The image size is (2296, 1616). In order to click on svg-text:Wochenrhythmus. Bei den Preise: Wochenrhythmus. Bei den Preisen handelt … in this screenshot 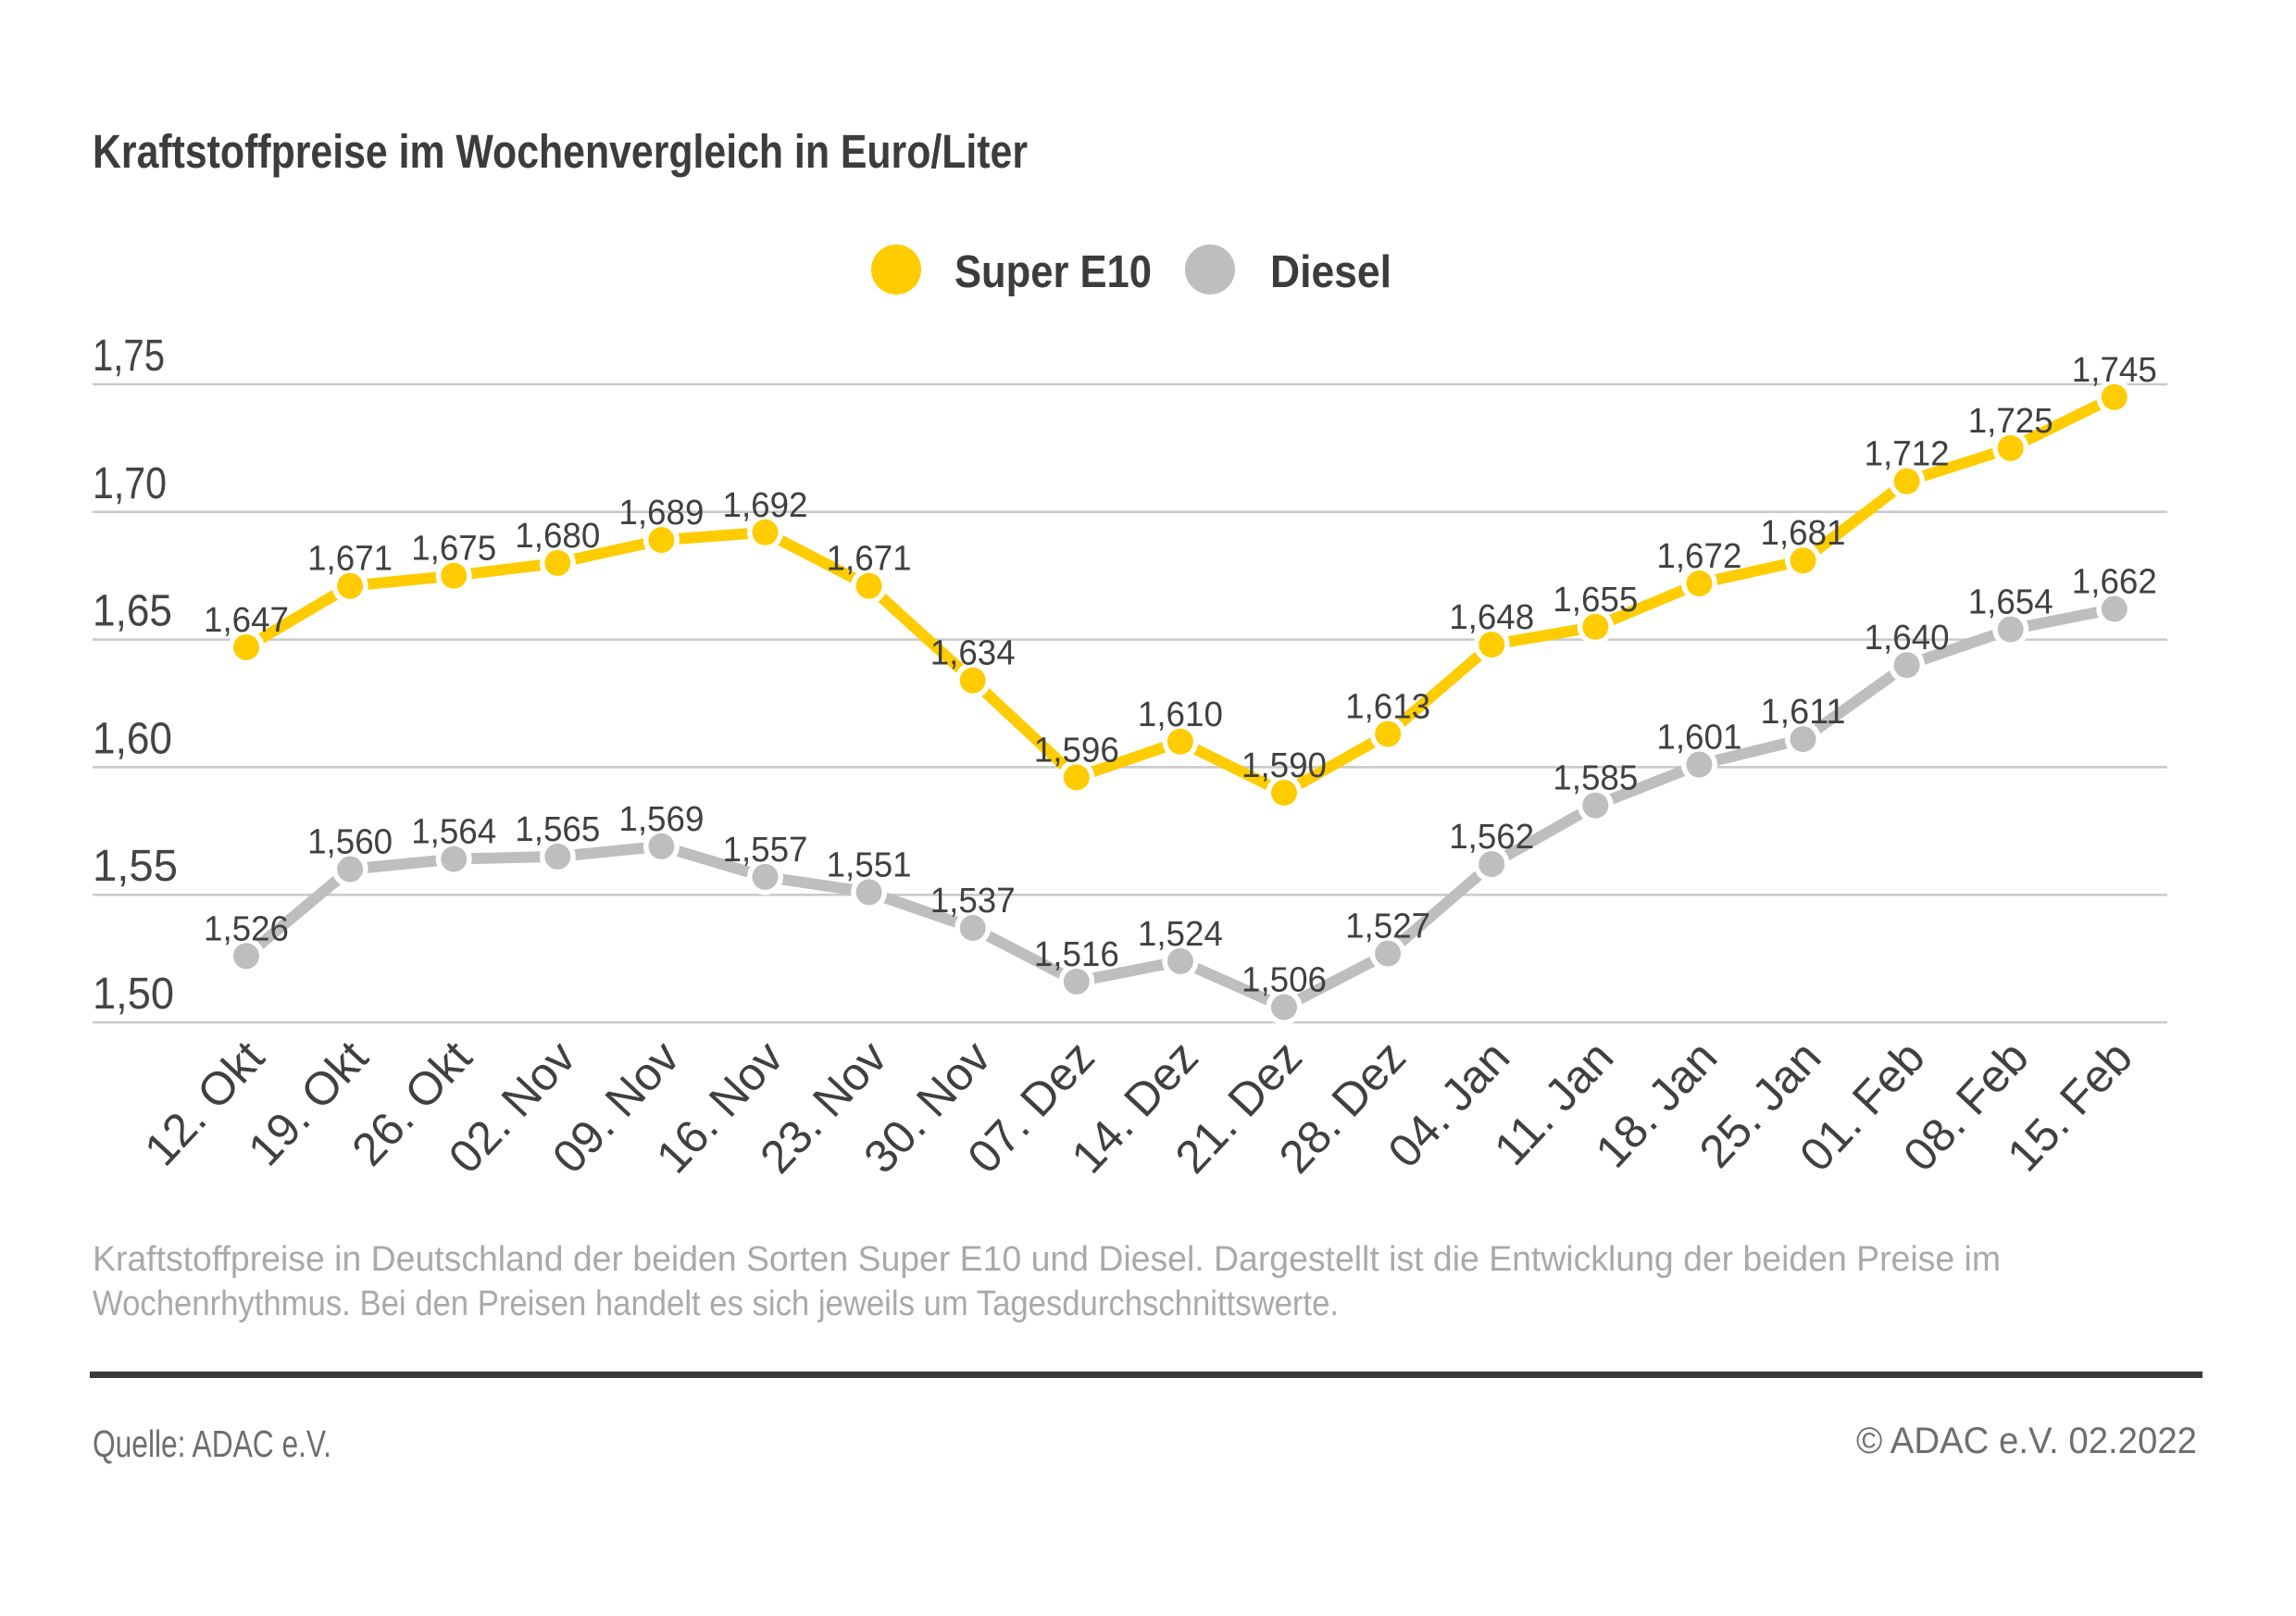, I will do `click(716, 1303)`.